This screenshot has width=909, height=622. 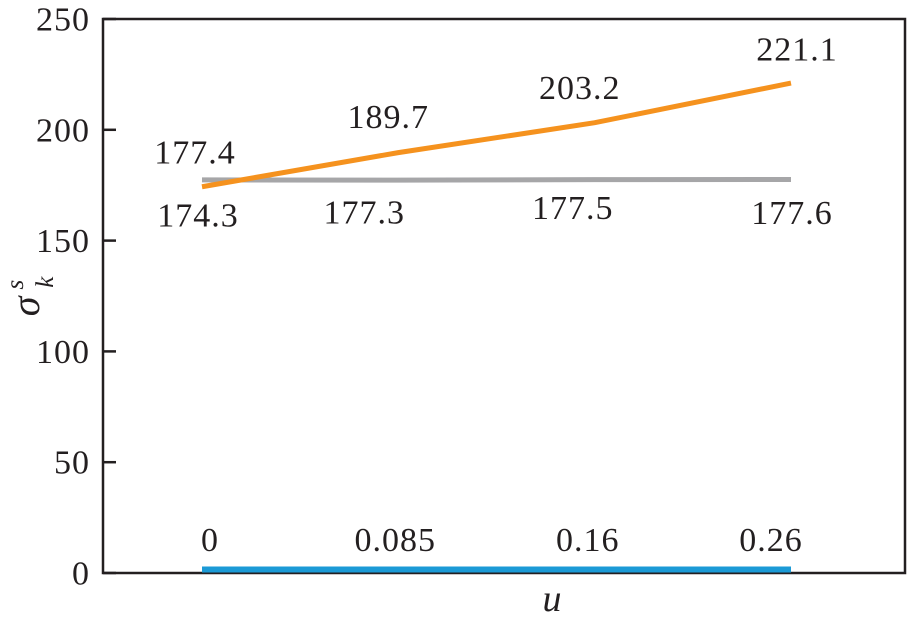 I want to click on y-tick-label: 100, so click(x=63, y=352).